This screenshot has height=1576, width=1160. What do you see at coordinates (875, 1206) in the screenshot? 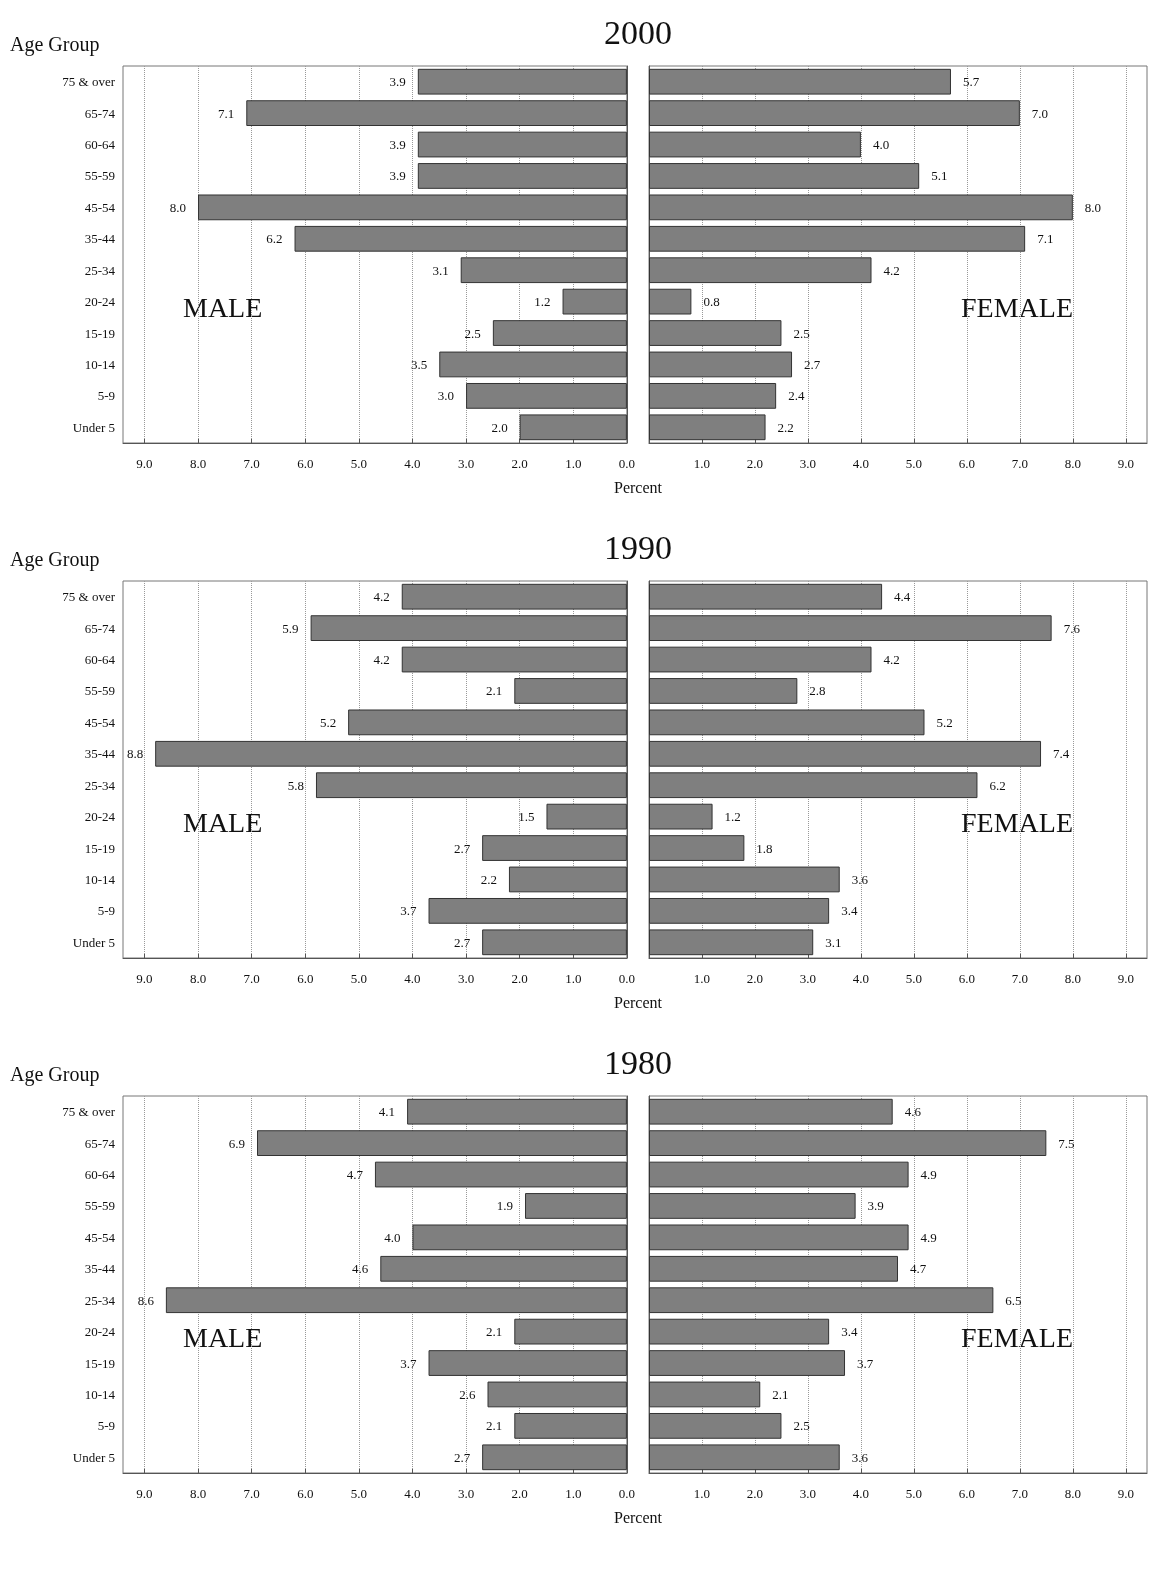
I see `data-label: 3.9` at bounding box center [875, 1206].